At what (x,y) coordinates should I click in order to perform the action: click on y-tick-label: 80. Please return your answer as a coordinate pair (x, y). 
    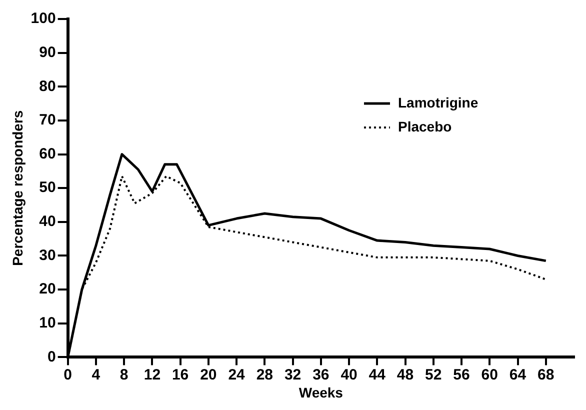
    Looking at the image, I should click on (47, 86).